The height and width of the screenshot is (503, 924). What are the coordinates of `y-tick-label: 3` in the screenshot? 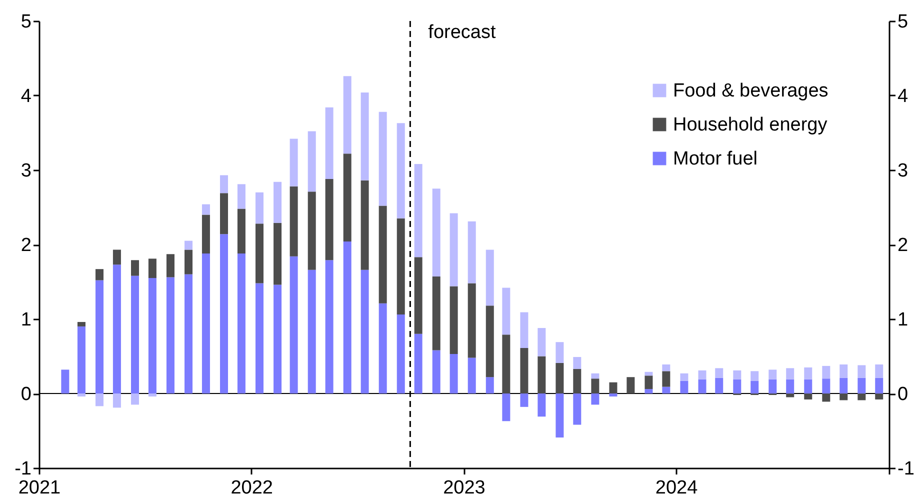 It's located at (26, 171).